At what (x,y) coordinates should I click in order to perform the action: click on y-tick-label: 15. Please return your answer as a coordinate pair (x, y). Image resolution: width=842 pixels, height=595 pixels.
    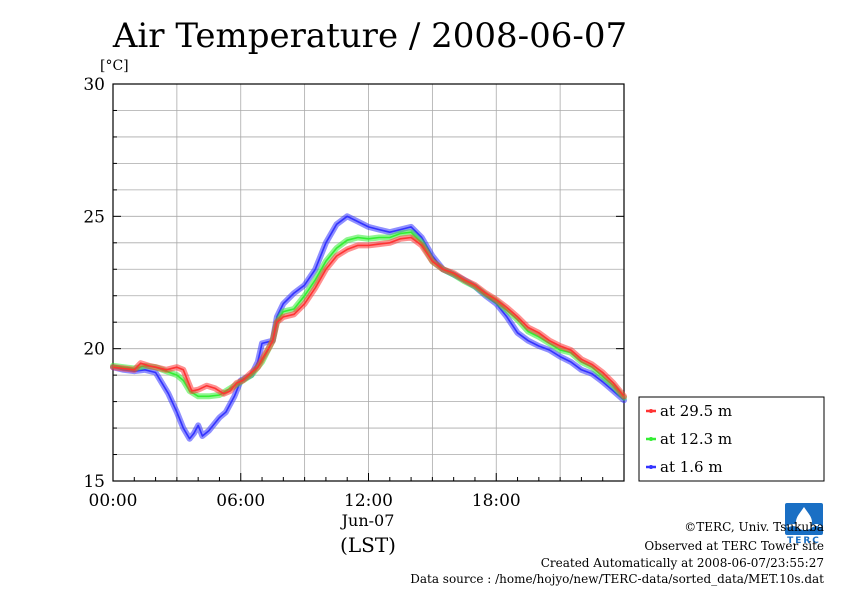
    Looking at the image, I should click on (94, 482).